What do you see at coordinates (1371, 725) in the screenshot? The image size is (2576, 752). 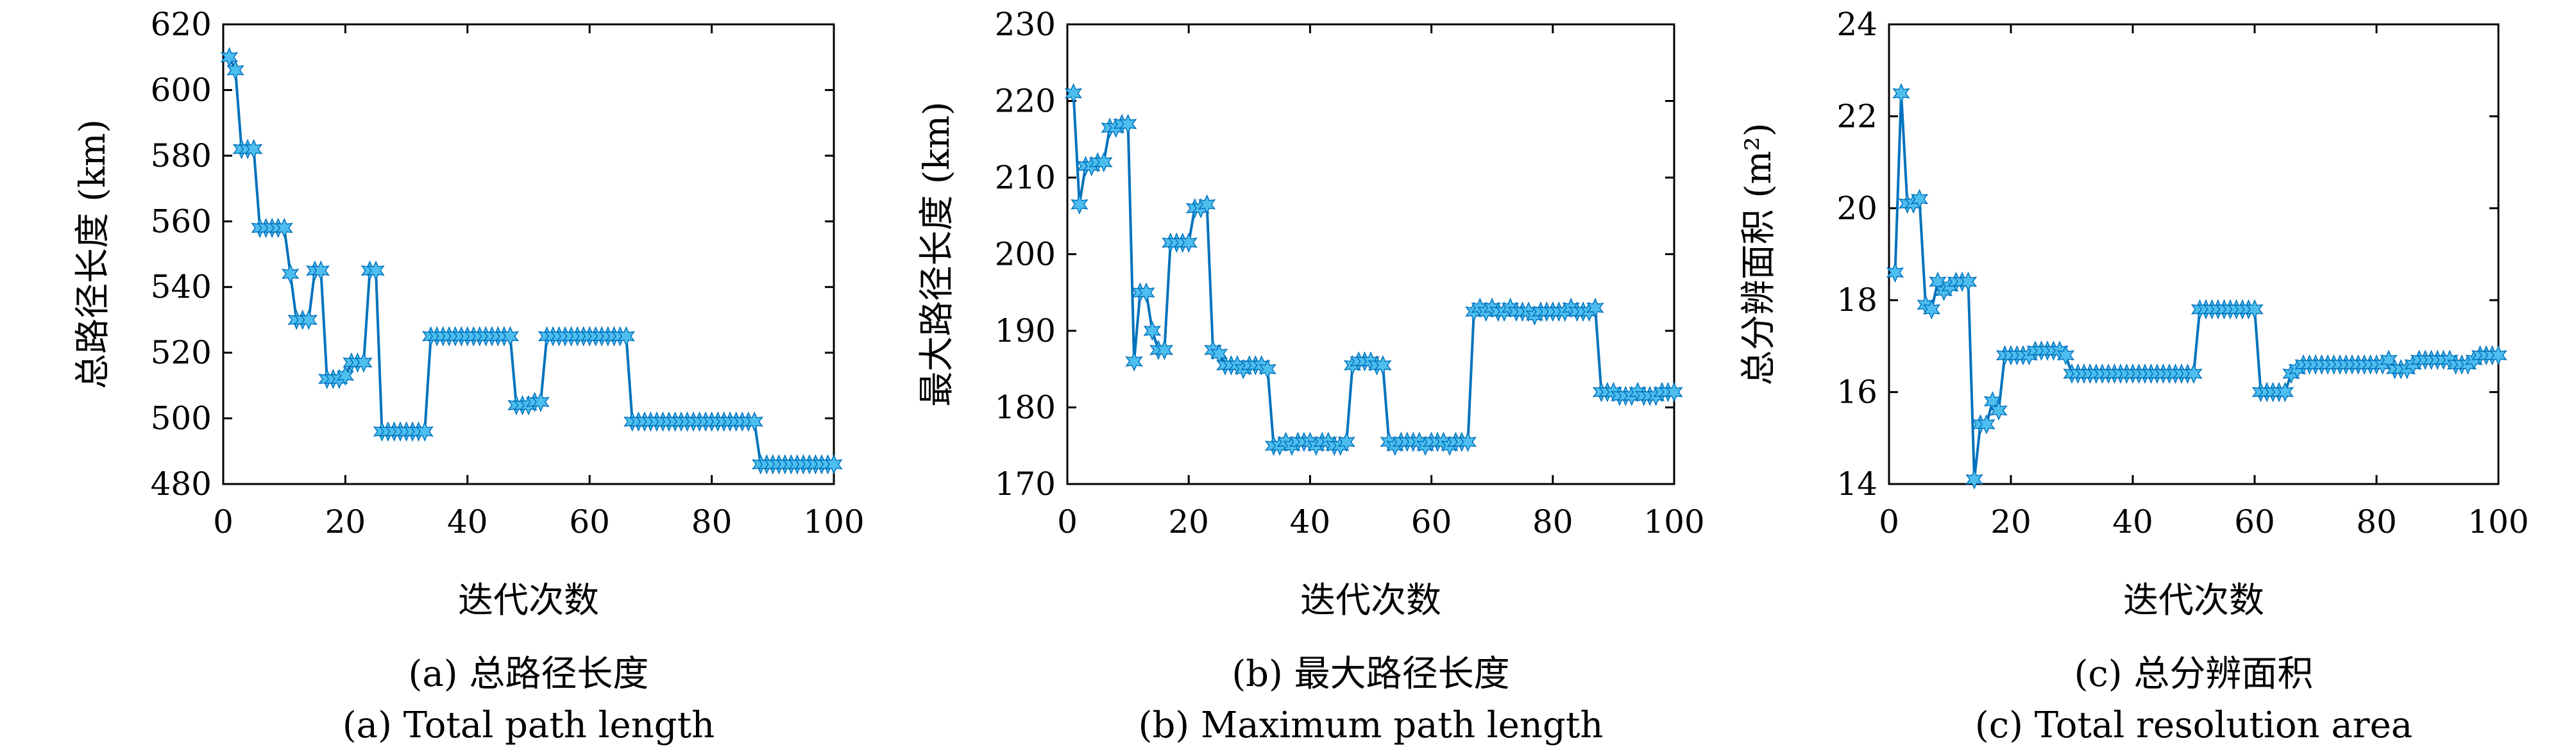 I see `caption-english: (b) Maximum path length` at bounding box center [1371, 725].